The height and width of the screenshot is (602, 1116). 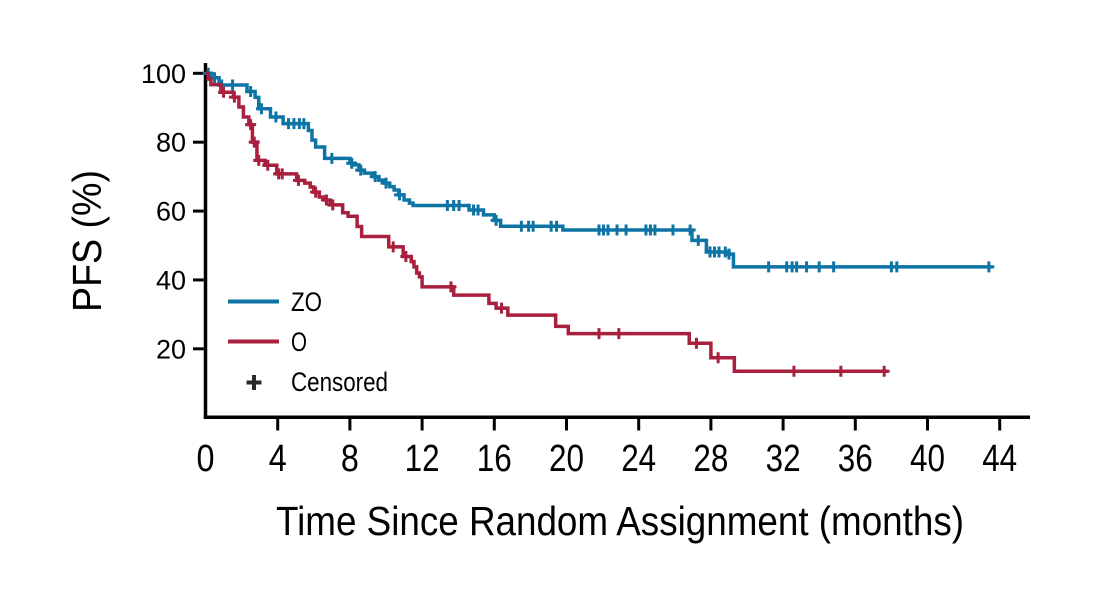 What do you see at coordinates (171, 280) in the screenshot?
I see `y-tick-label: 40` at bounding box center [171, 280].